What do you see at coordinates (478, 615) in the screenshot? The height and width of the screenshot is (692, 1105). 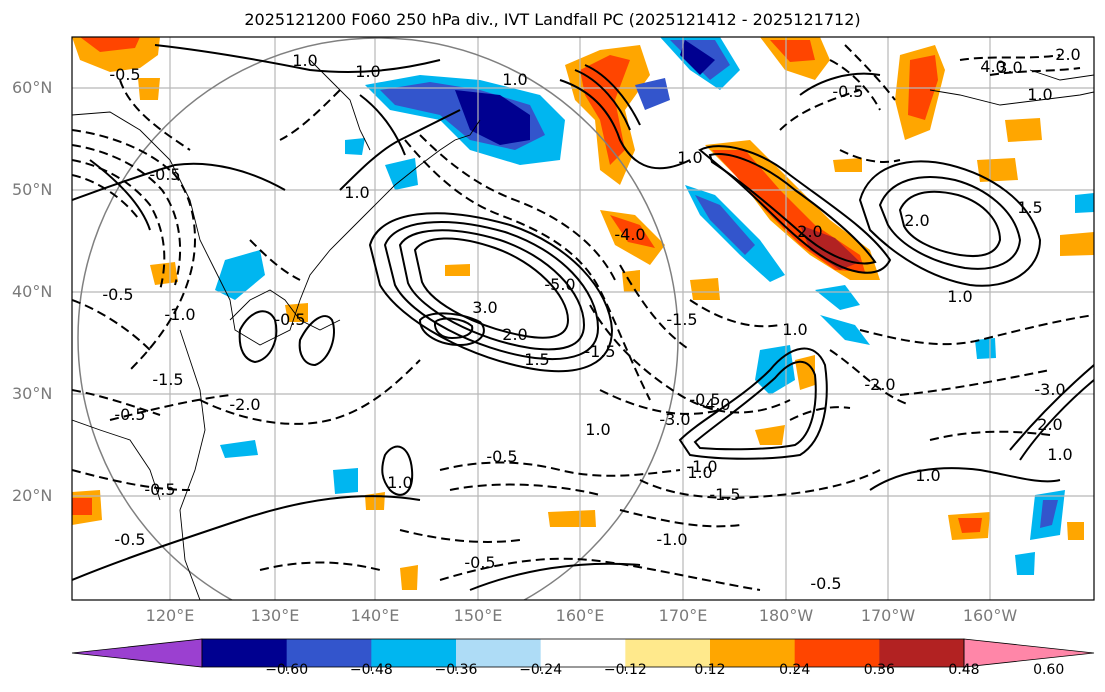 I see `lon-label-150e: 150°E` at bounding box center [478, 615].